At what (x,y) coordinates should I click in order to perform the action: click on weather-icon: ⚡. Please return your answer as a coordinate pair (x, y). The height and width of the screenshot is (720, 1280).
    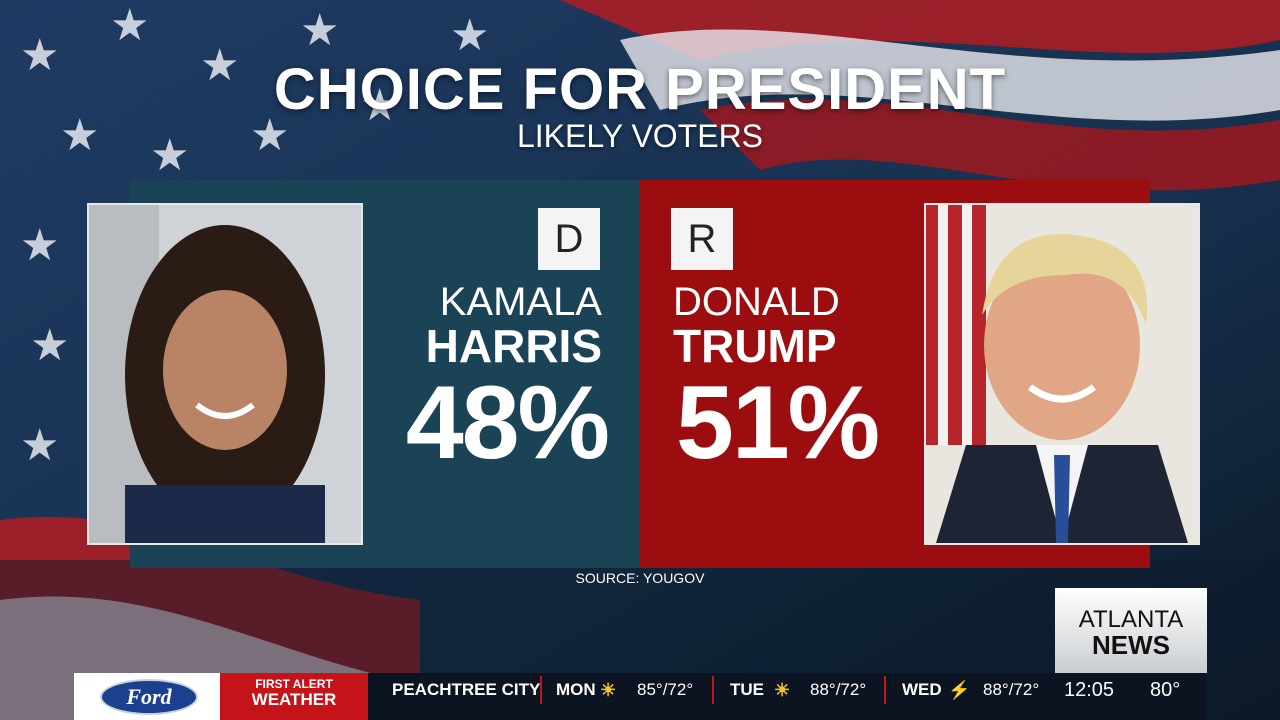
    Looking at the image, I should click on (959, 690).